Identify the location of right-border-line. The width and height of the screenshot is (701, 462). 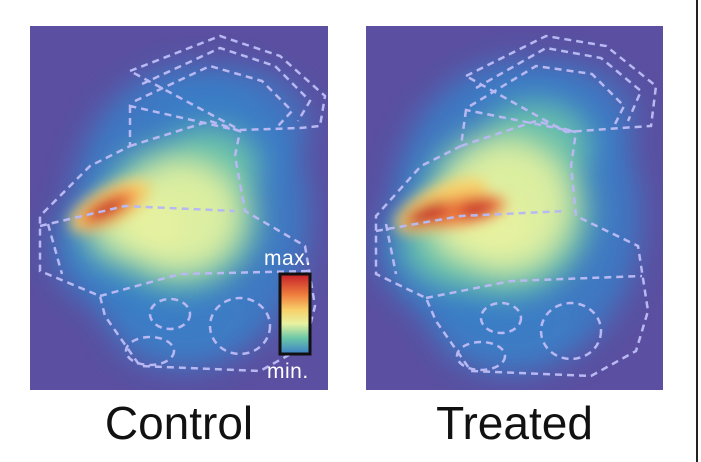
(697, 231).